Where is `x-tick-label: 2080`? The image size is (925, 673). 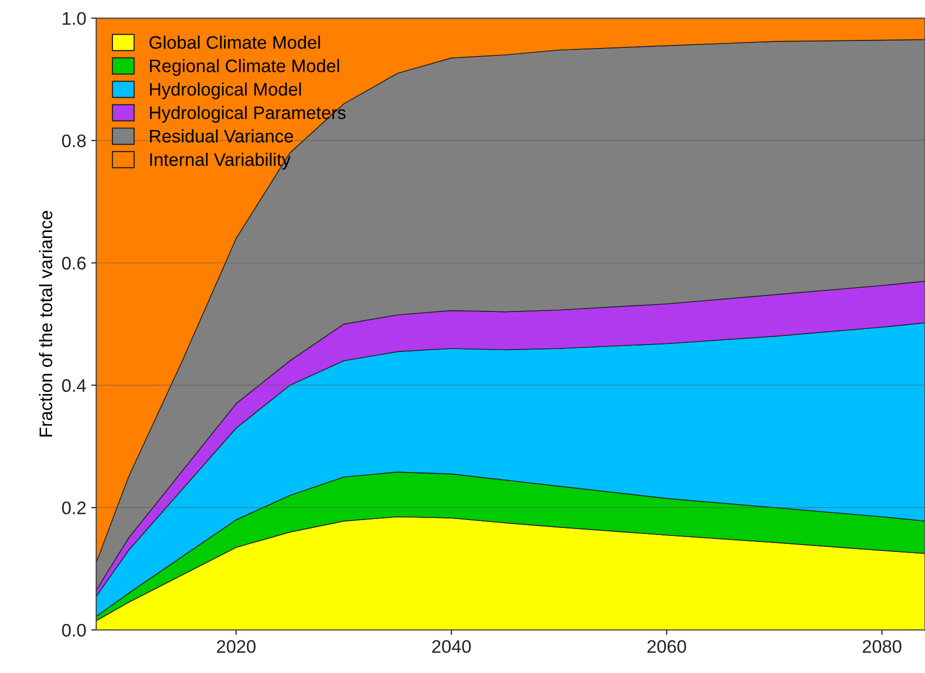
x-tick-label: 2080 is located at coordinates (882, 646).